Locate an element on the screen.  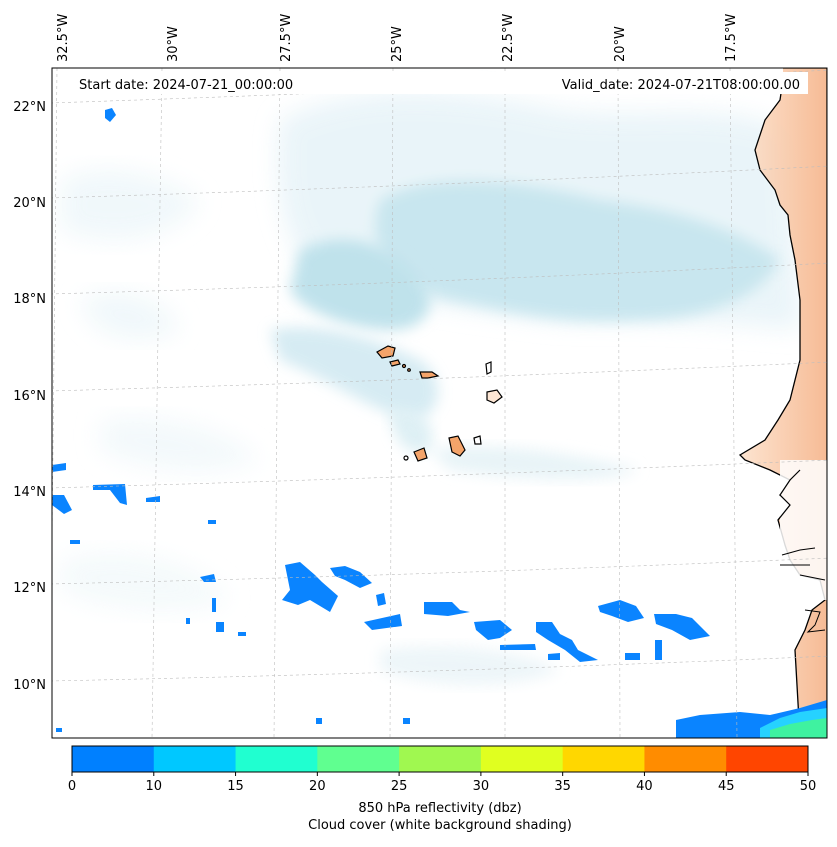
colorbar-frame is located at coordinates (440, 759).